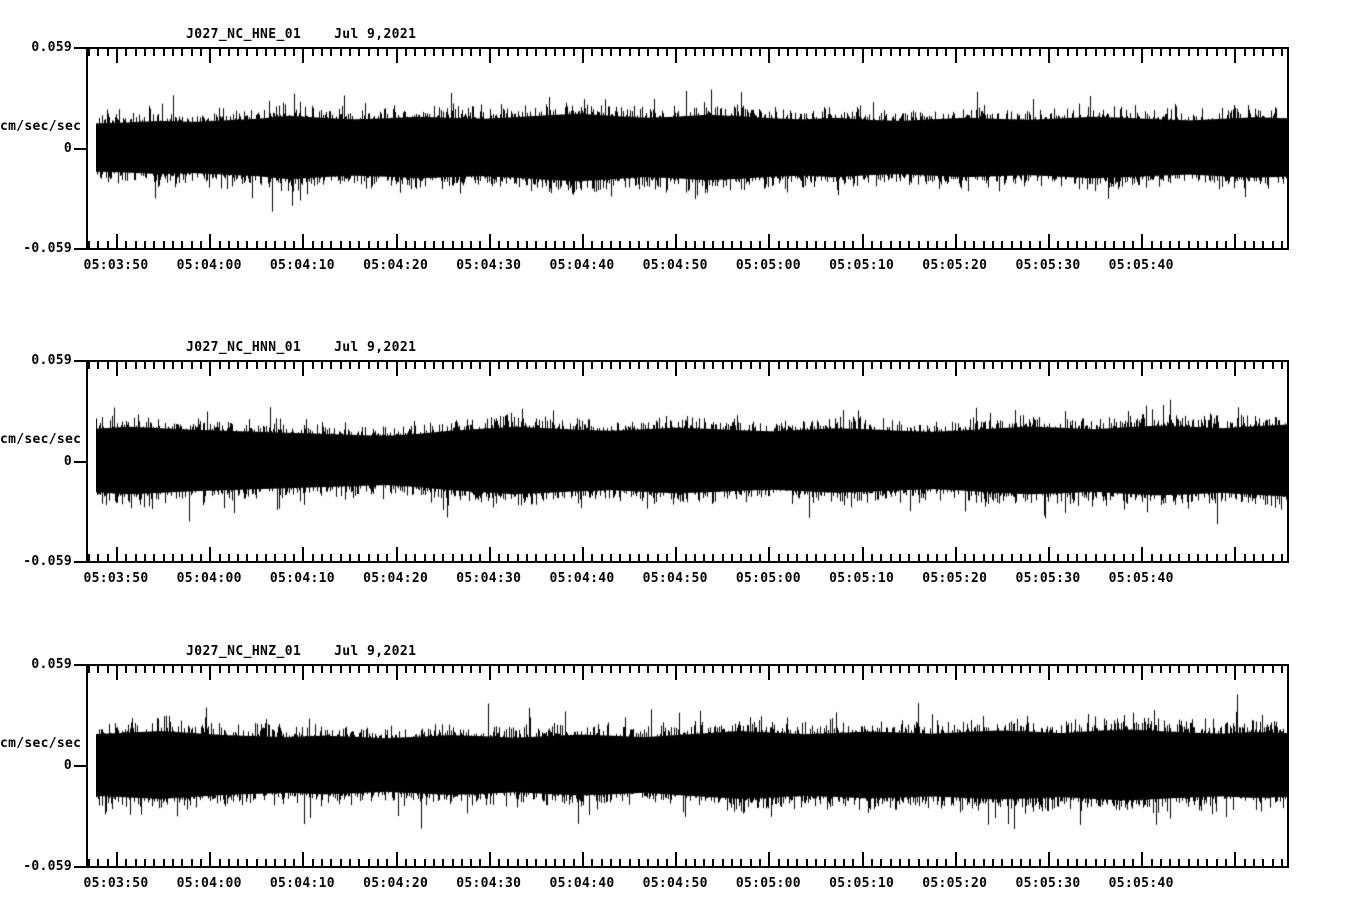 The height and width of the screenshot is (924, 1358). I want to click on x-axis-tick-label: 05:05:00, so click(768, 883).